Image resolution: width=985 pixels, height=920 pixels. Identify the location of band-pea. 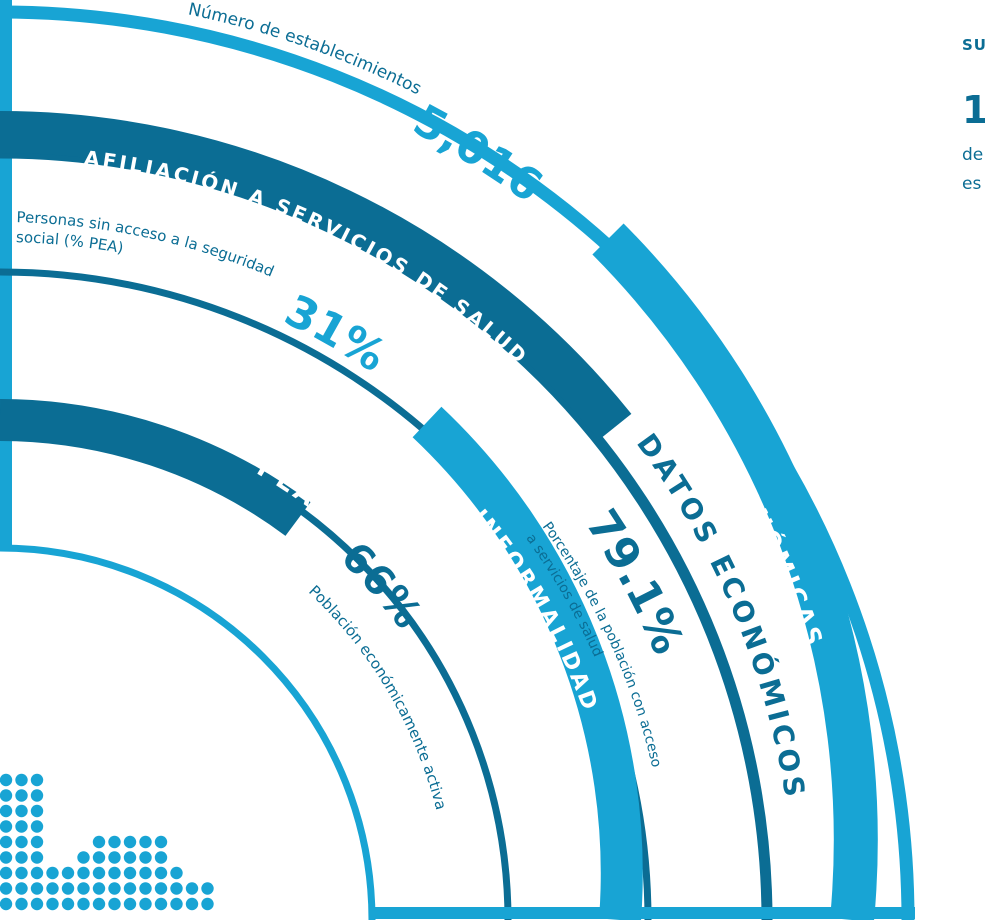
(155, 467).